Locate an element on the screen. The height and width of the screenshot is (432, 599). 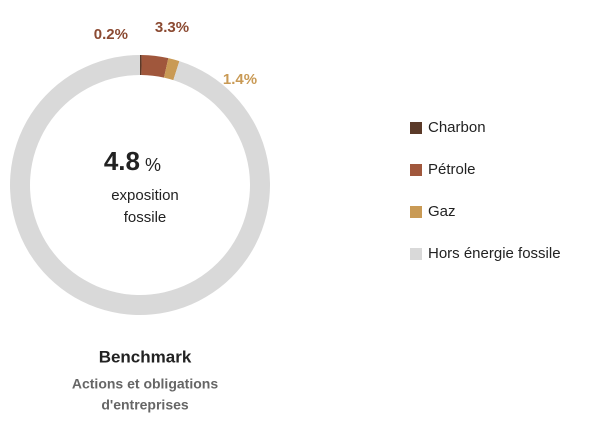
legend-label: Gaz is located at coordinates (442, 211).